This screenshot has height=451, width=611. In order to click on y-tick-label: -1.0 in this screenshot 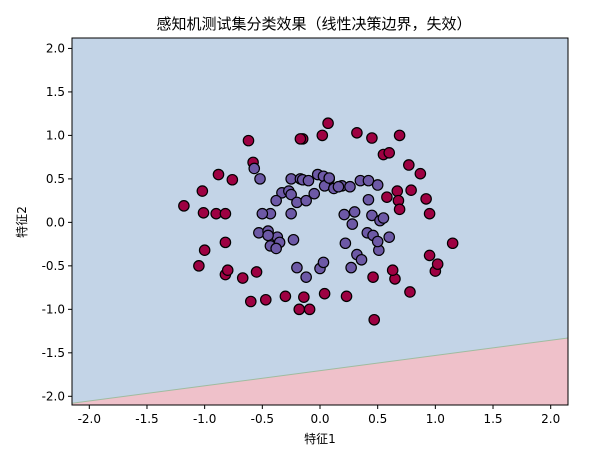, I will do `click(53, 309)`.